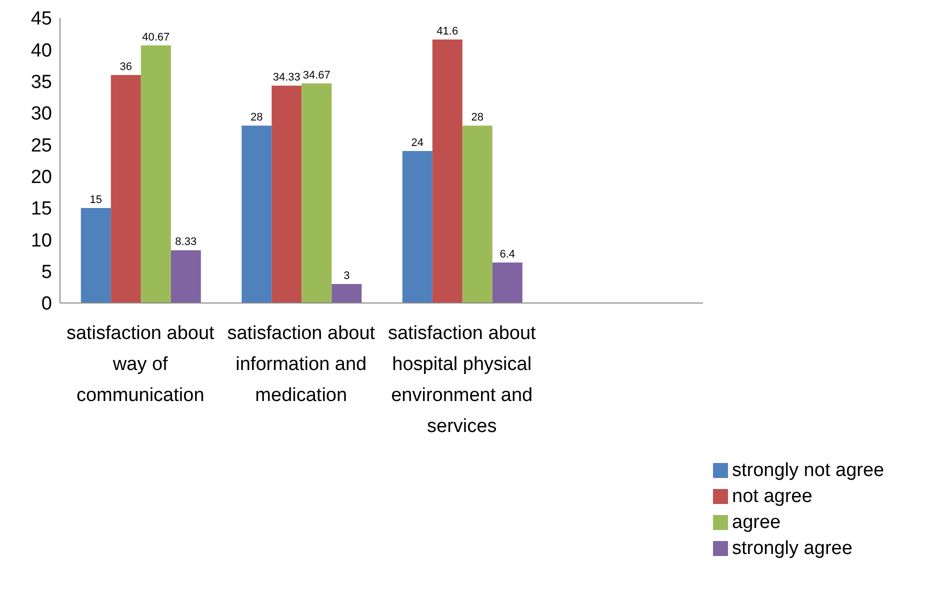 This screenshot has width=939, height=605. What do you see at coordinates (316, 75) in the screenshot?
I see `data-label: 34.67` at bounding box center [316, 75].